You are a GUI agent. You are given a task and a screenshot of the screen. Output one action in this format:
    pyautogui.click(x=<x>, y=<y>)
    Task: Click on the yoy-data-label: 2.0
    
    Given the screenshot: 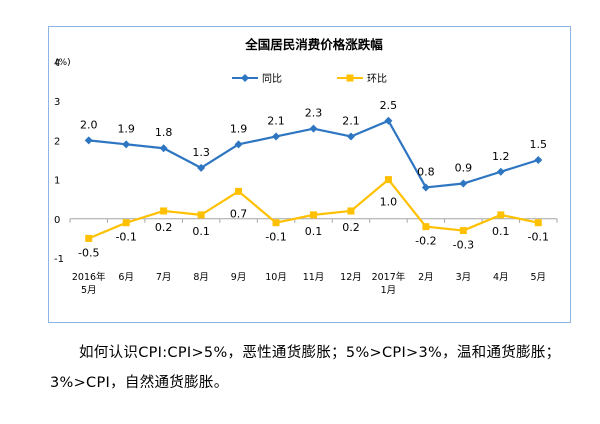 What is the action you would take?
    pyautogui.click(x=89, y=124)
    